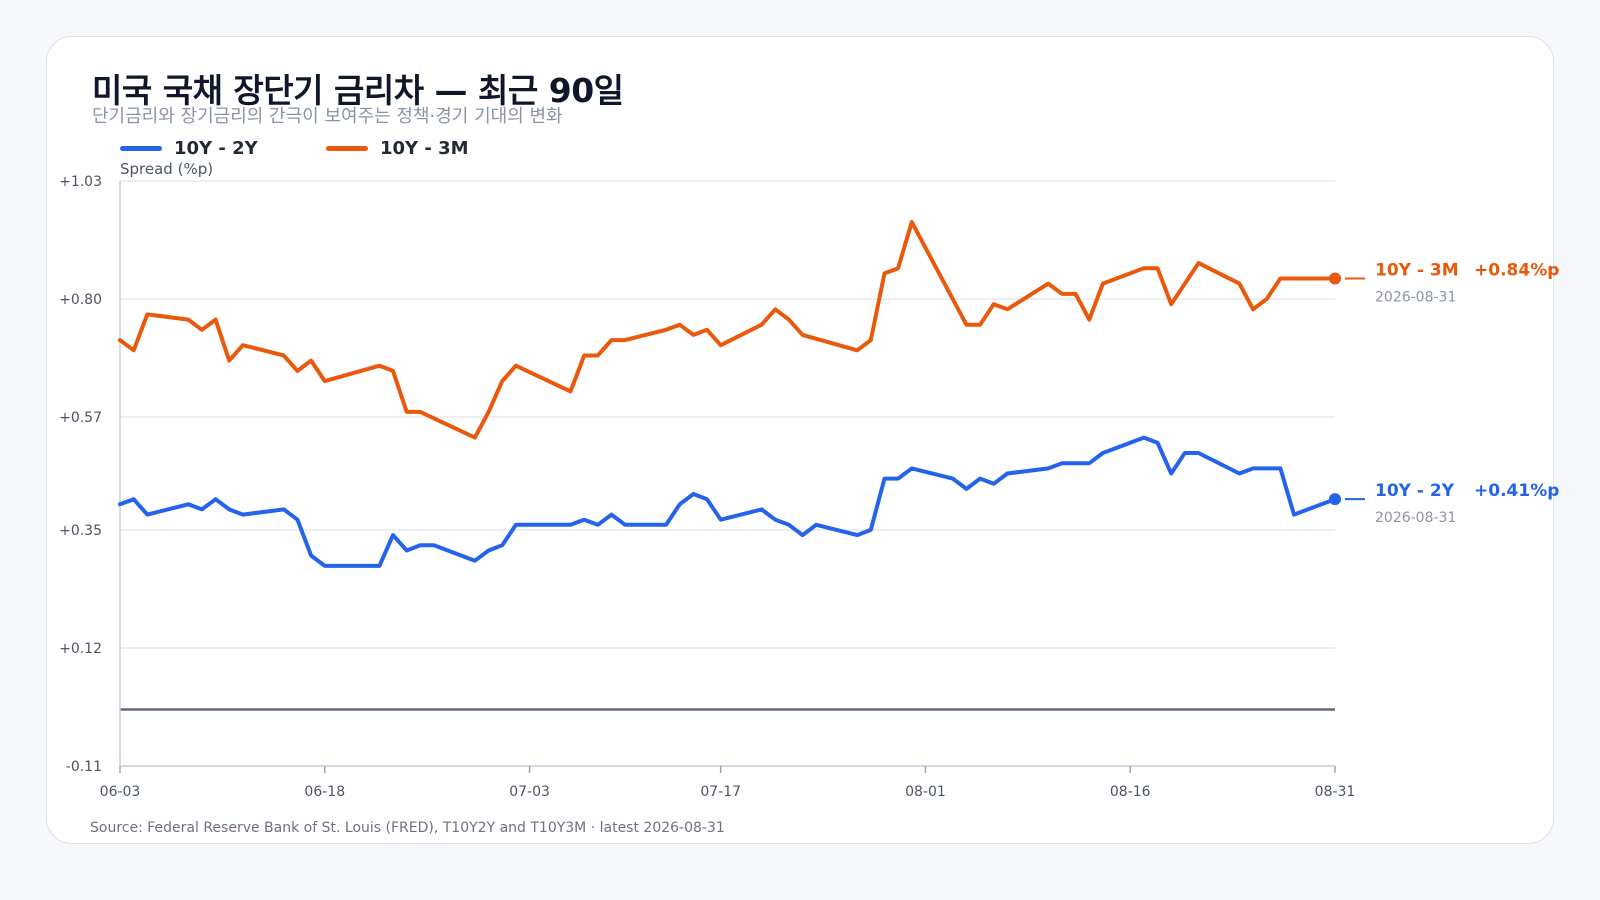 This screenshot has height=900, width=1600. What do you see at coordinates (216, 148) in the screenshot?
I see `legend-label-10y-2y: 10Y - 2Y` at bounding box center [216, 148].